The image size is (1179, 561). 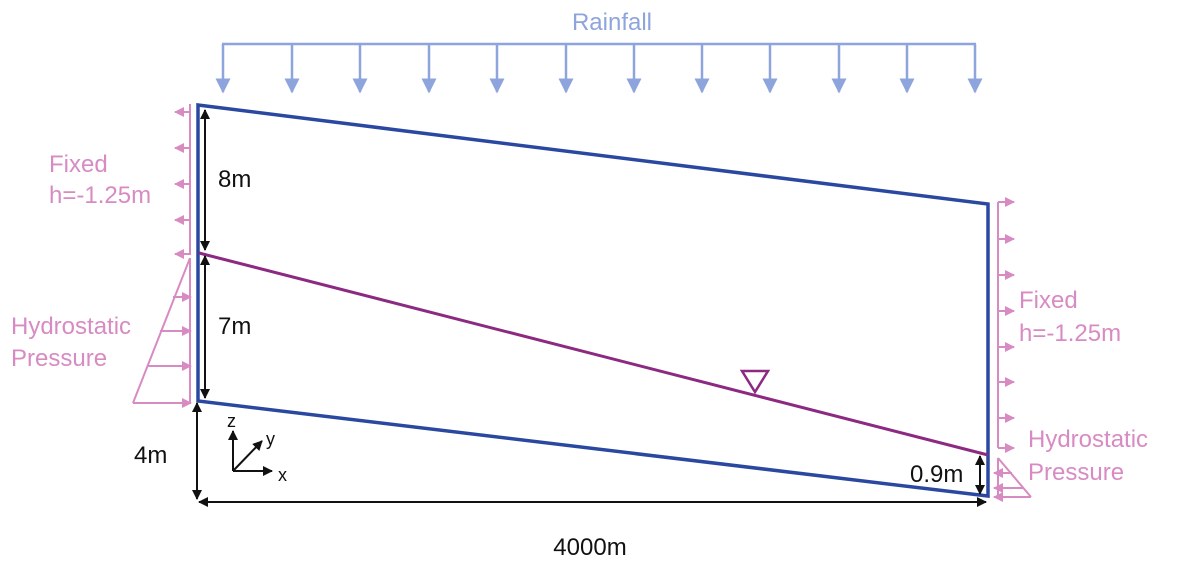 What do you see at coordinates (231, 421) in the screenshot?
I see `axis-z-label: z` at bounding box center [231, 421].